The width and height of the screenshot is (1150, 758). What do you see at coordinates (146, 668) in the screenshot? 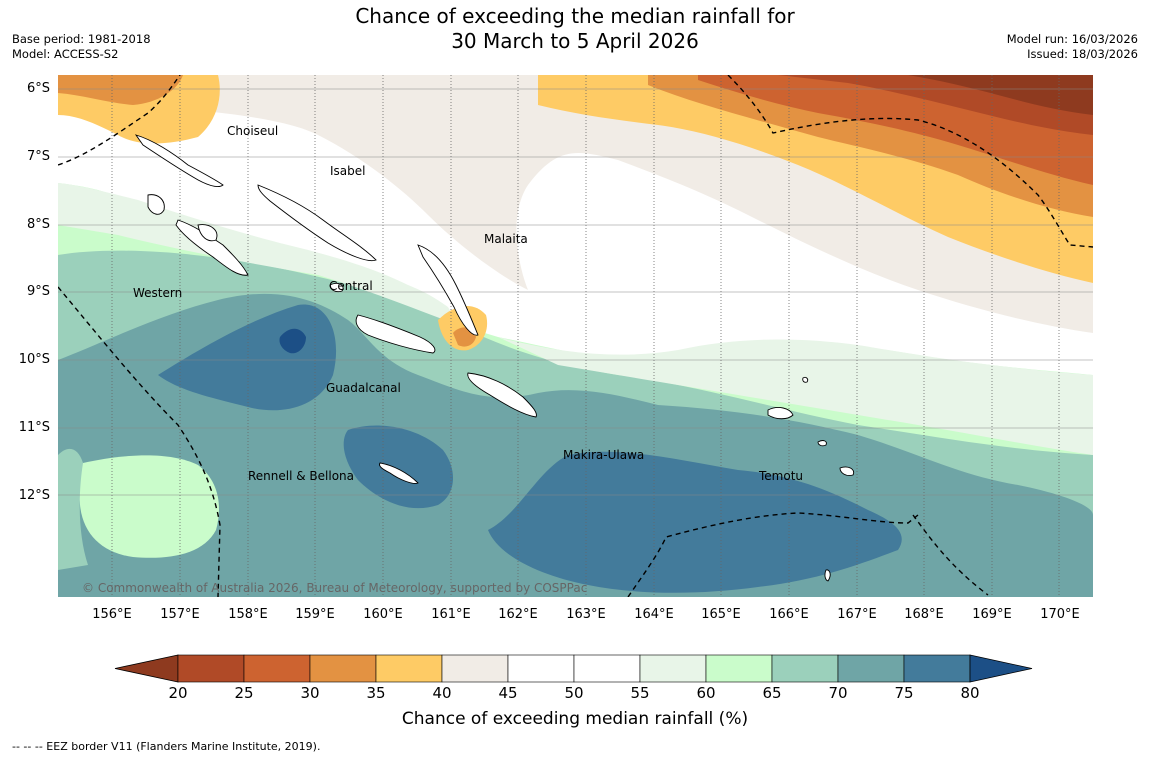
I see `colorbar-arrow-low` at bounding box center [146, 668].